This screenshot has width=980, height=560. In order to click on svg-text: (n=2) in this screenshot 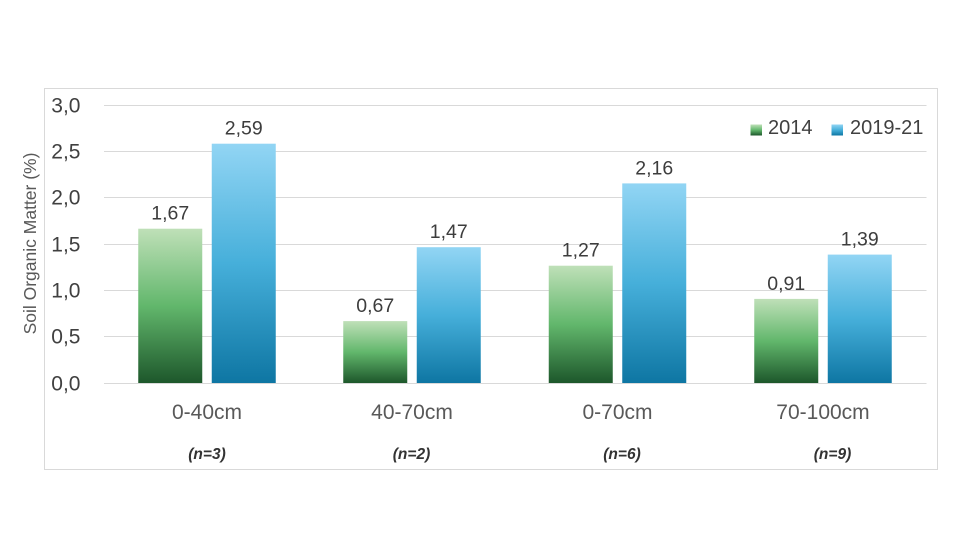, I will do `click(411, 454)`.